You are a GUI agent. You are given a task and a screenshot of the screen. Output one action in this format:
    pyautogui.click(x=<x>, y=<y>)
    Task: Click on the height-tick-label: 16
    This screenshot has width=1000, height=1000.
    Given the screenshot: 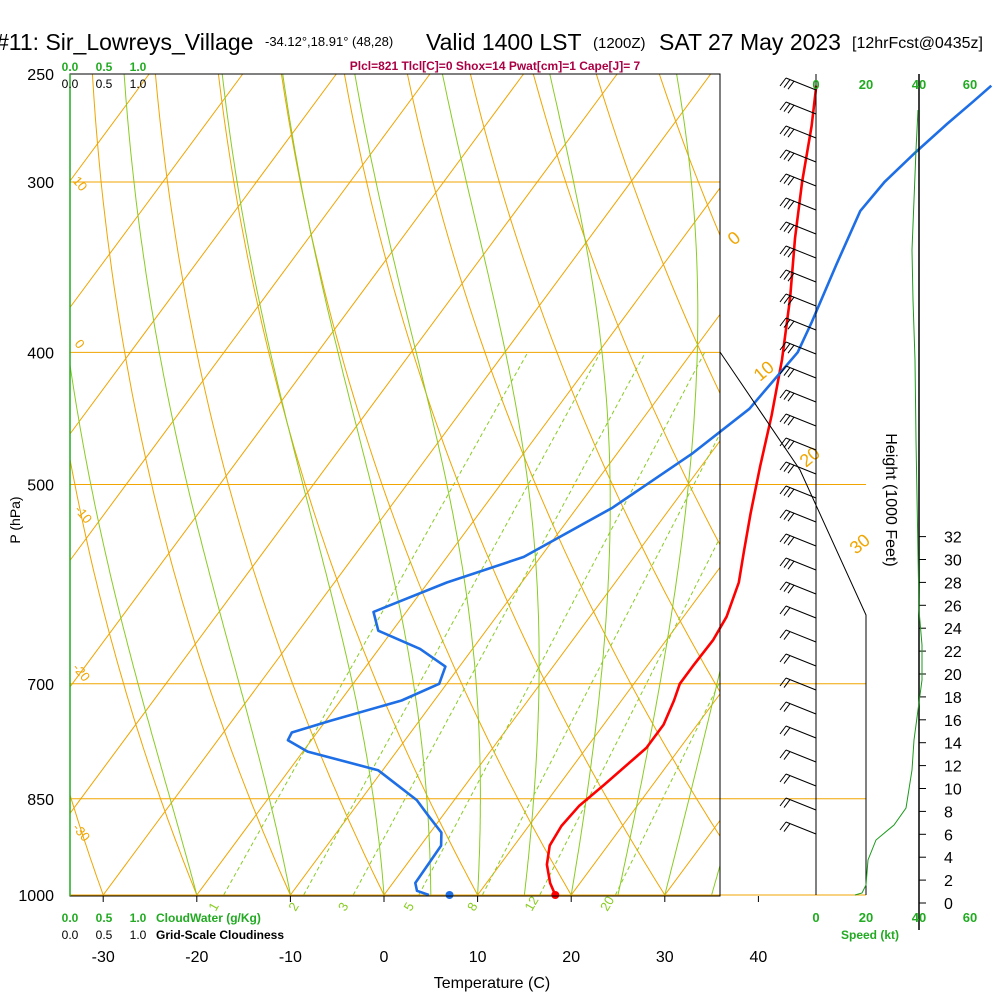 What is the action you would take?
    pyautogui.click(x=953, y=721)
    